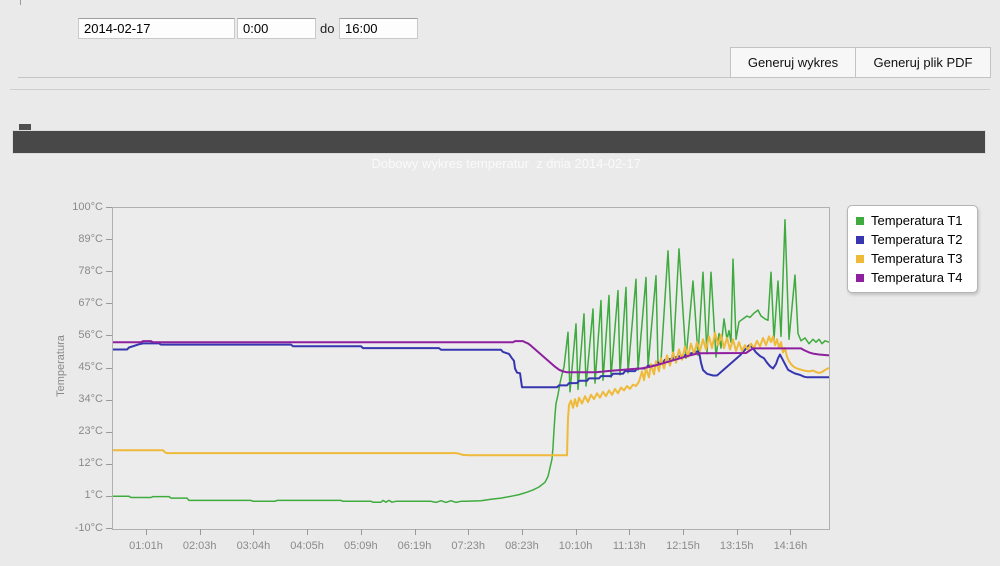  What do you see at coordinates (90, 270) in the screenshot?
I see `y-tick-label: 78°C` at bounding box center [90, 270].